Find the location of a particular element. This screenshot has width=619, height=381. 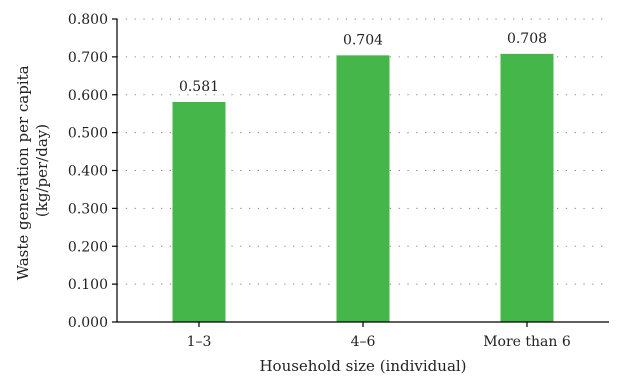

y-axis-label-line-2: (kg/per/day) is located at coordinates (42, 170).